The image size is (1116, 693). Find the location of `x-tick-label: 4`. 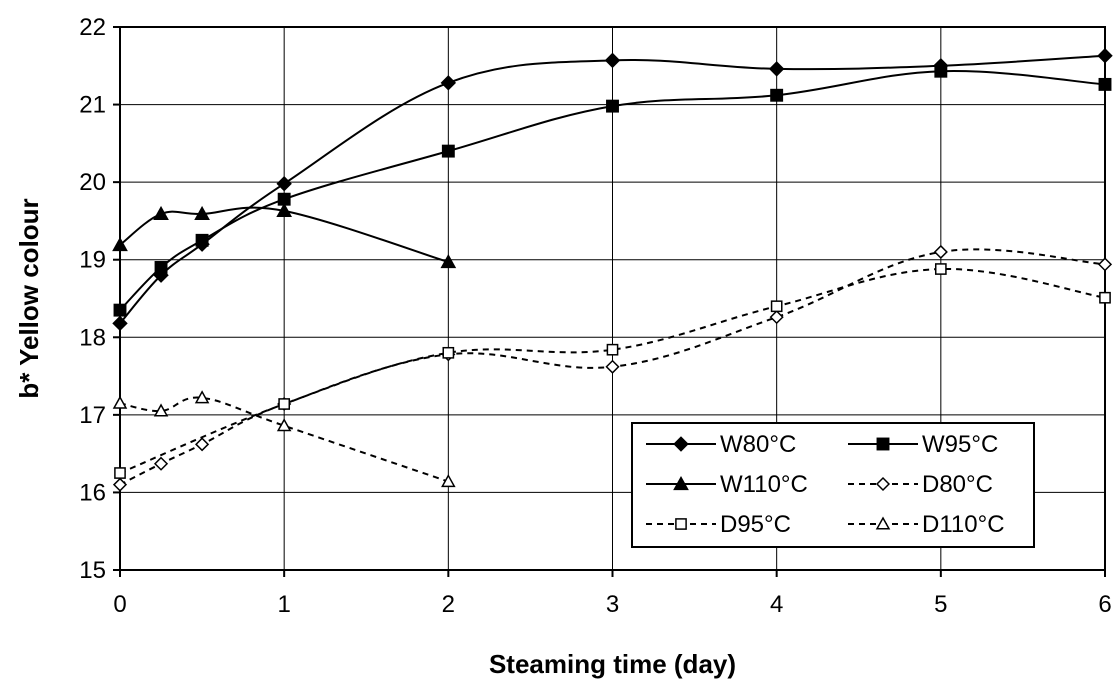

x-tick-label: 4 is located at coordinates (776, 604).